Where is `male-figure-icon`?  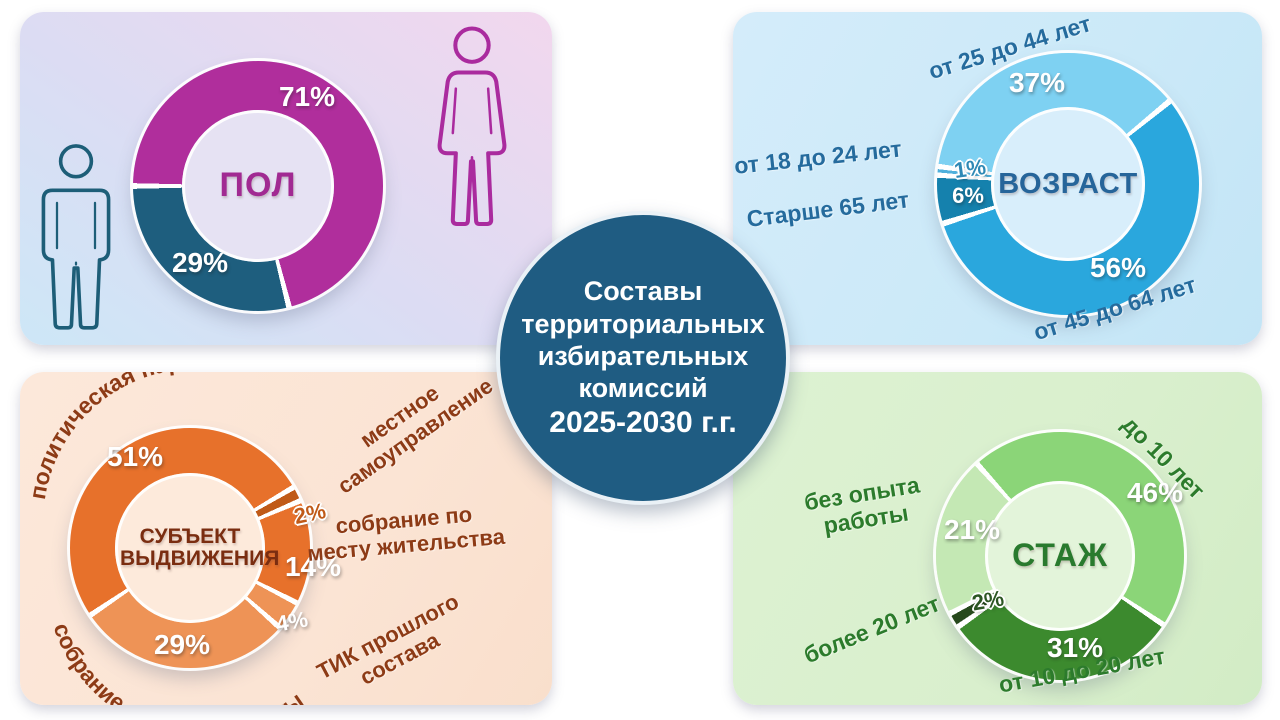 male-figure-icon is located at coordinates (76, 235).